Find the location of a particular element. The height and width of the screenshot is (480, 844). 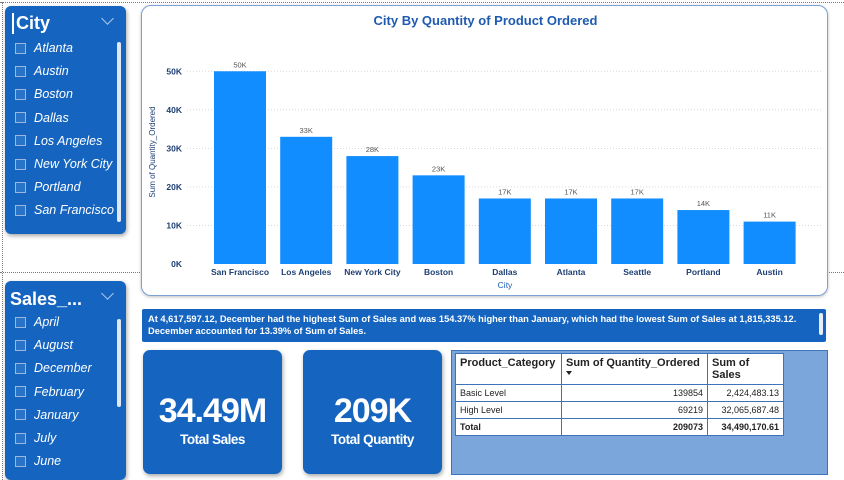

city-option-new-york-city: New York City is located at coordinates (63, 164).